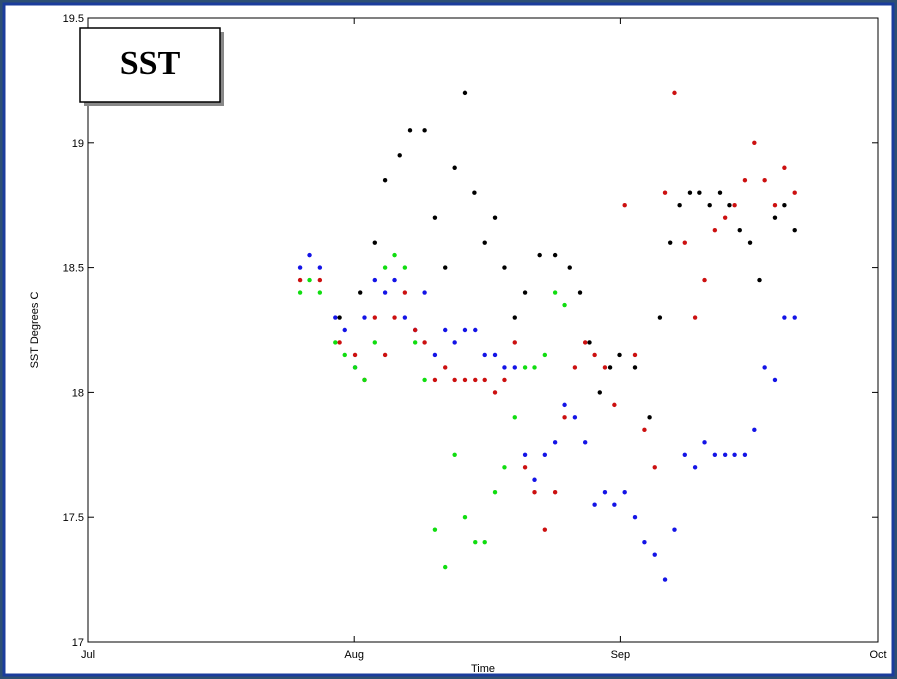 This screenshot has width=897, height=679. I want to click on x-tick-label: Aug, so click(354, 655).